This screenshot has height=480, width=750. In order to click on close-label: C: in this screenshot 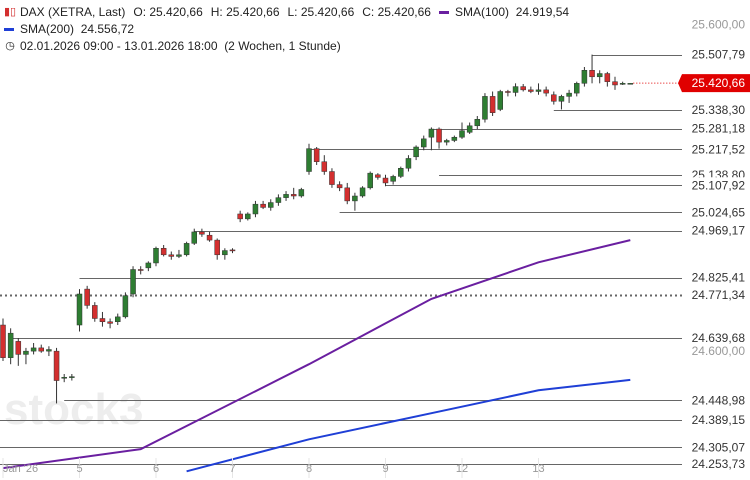, I will do `click(368, 12)`.